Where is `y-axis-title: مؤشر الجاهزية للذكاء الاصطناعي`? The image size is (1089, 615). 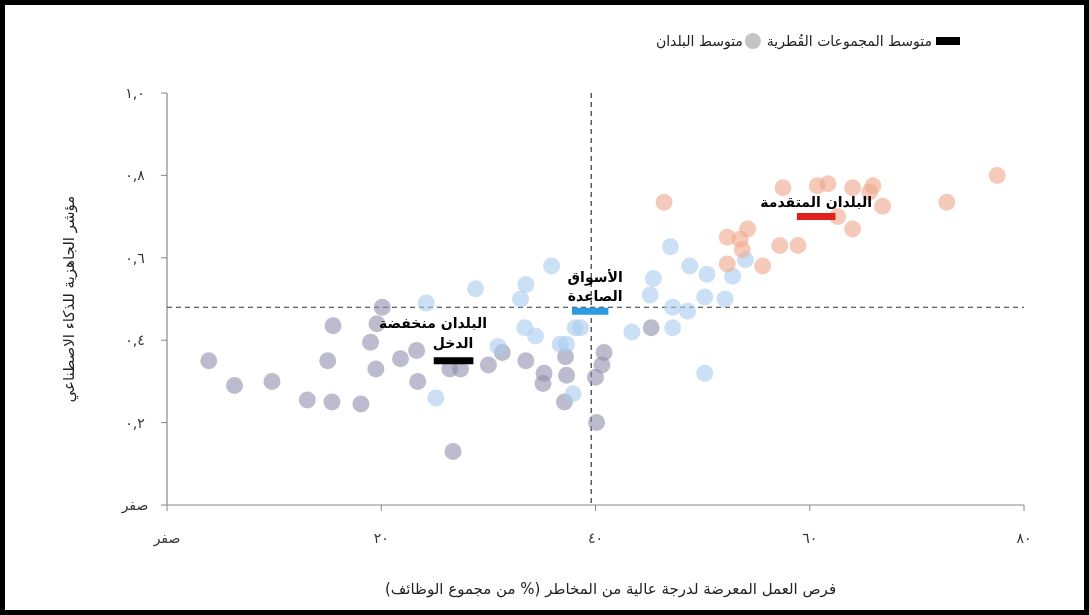
y-axis-title: مؤشر الجاهزية للذكاء الاصطناعي is located at coordinates (69, 299).